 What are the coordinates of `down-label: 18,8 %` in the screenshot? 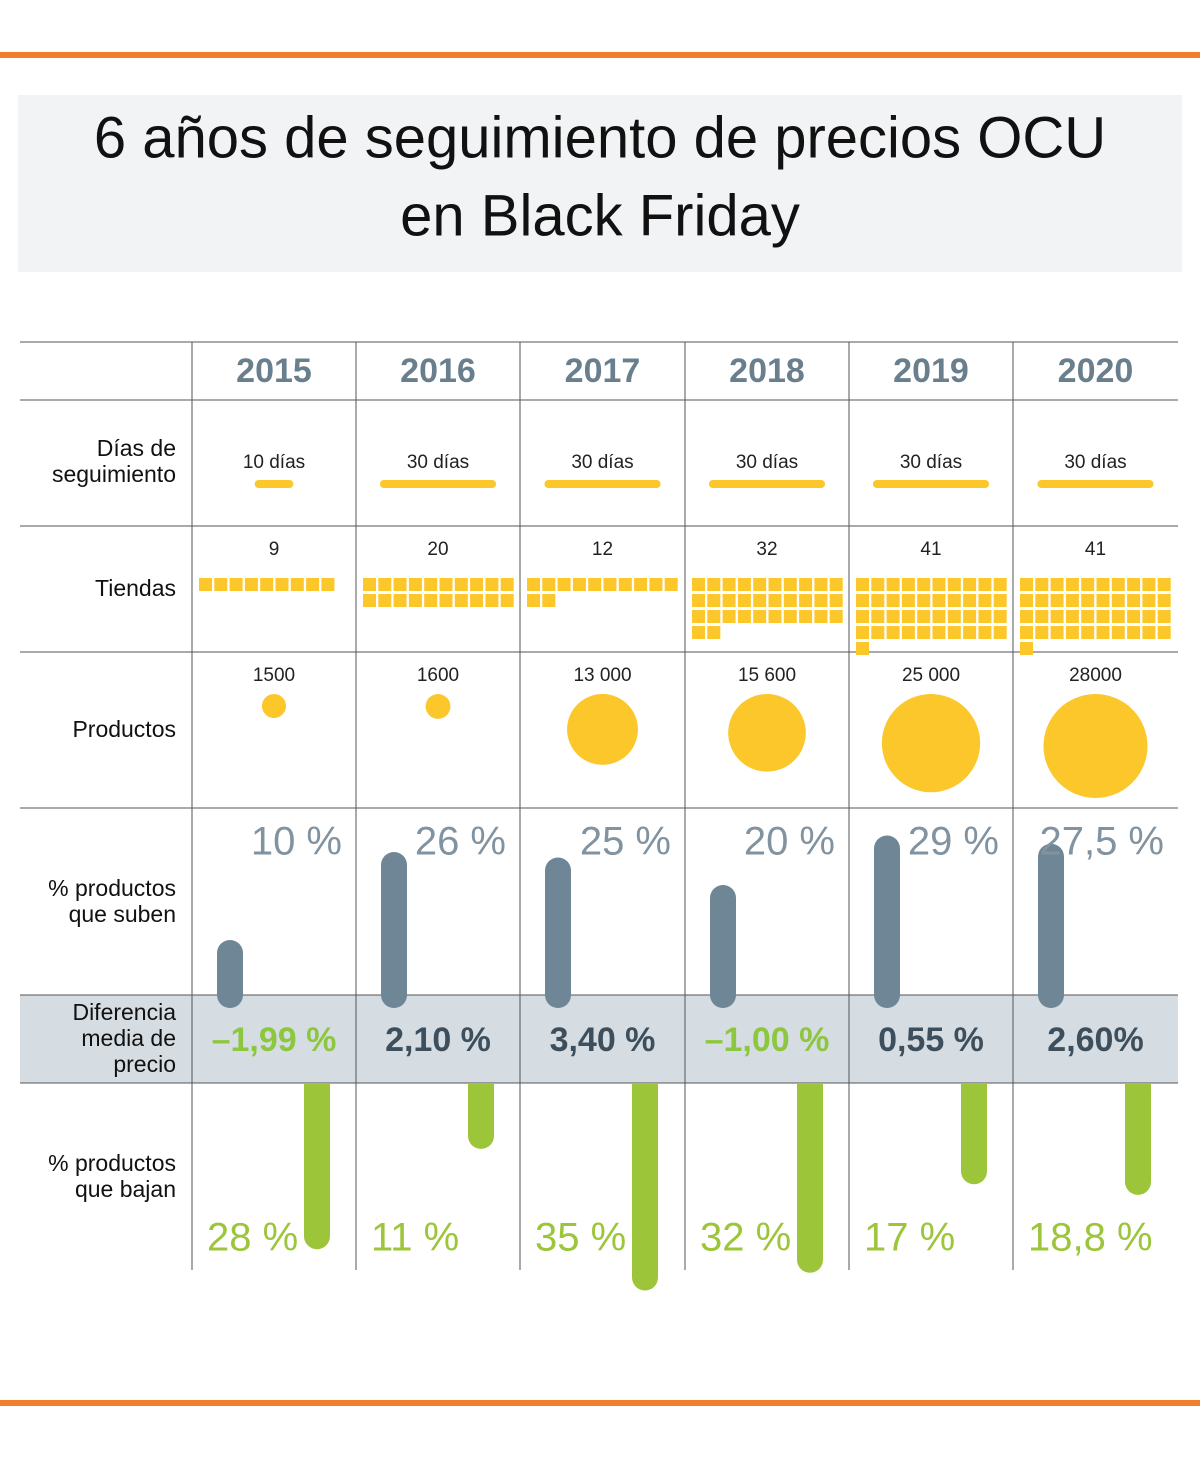 It's located at (1090, 1238).